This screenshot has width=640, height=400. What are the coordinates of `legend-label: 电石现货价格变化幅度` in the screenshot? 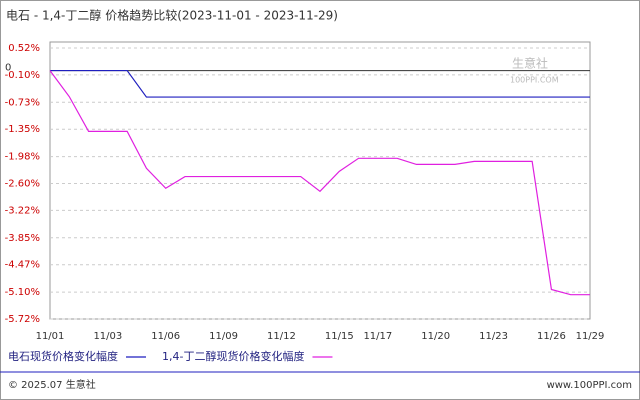 It's located at (63, 356).